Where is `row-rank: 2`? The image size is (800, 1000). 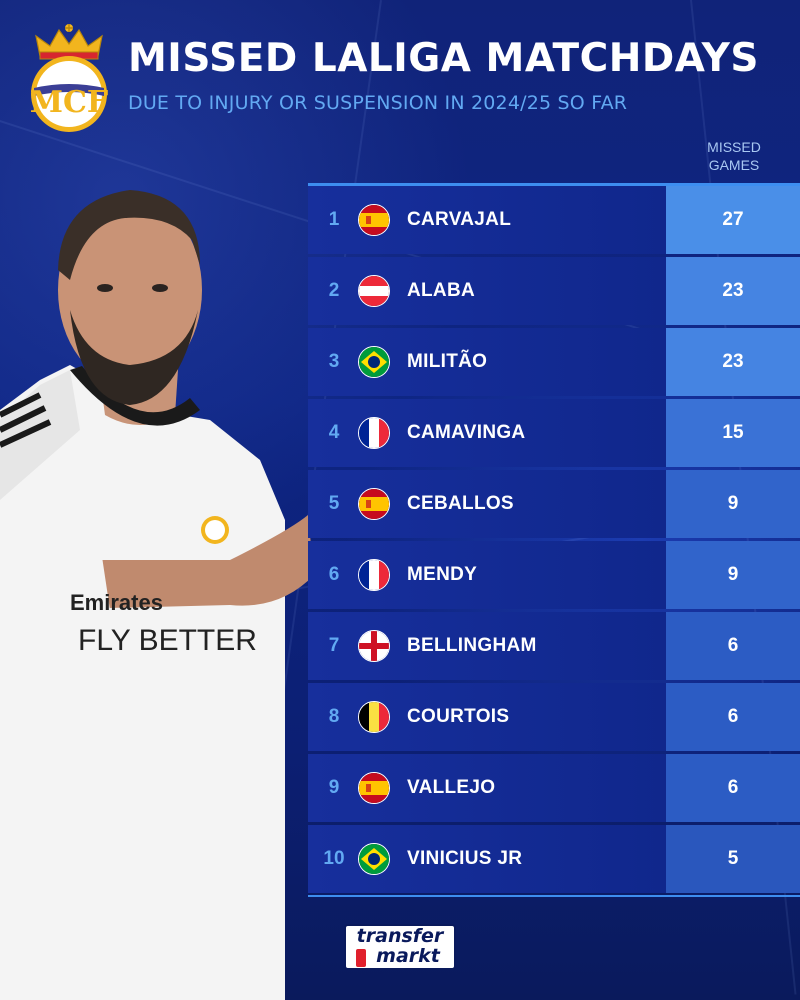
row-rank: 2 is located at coordinates (334, 290).